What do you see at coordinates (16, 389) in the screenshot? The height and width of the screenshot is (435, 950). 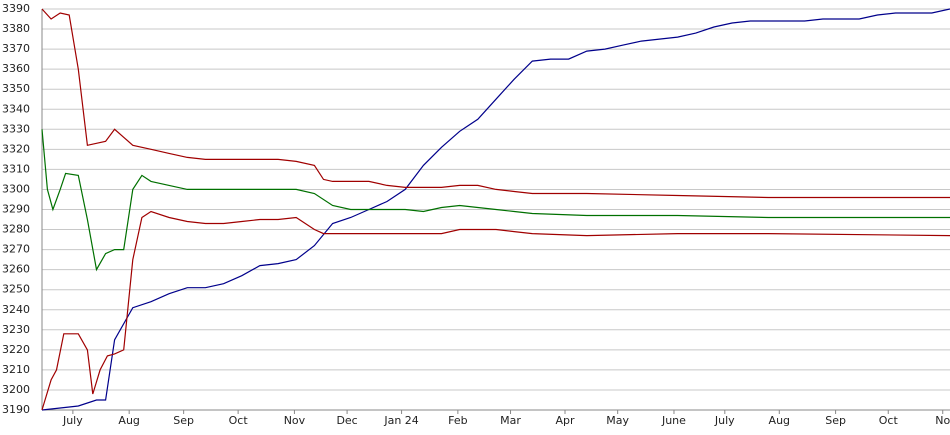 I see `y-tick-label: 3200` at bounding box center [16, 389].